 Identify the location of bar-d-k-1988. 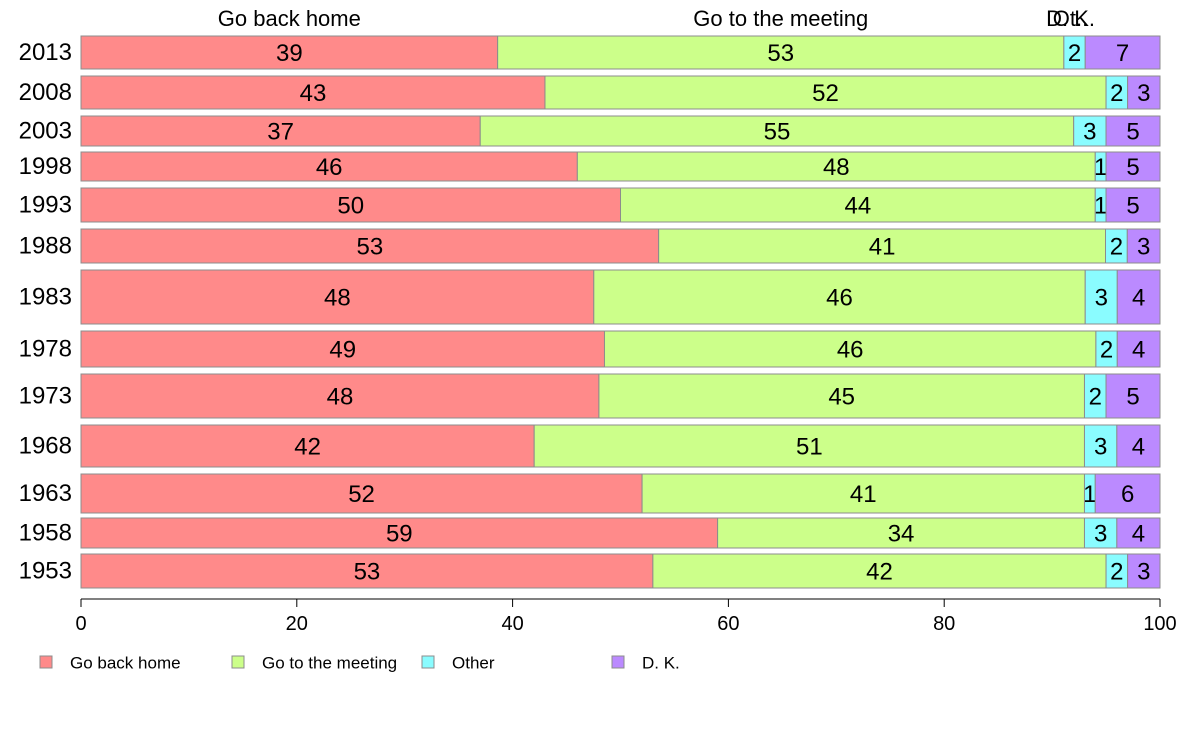
(1143, 246).